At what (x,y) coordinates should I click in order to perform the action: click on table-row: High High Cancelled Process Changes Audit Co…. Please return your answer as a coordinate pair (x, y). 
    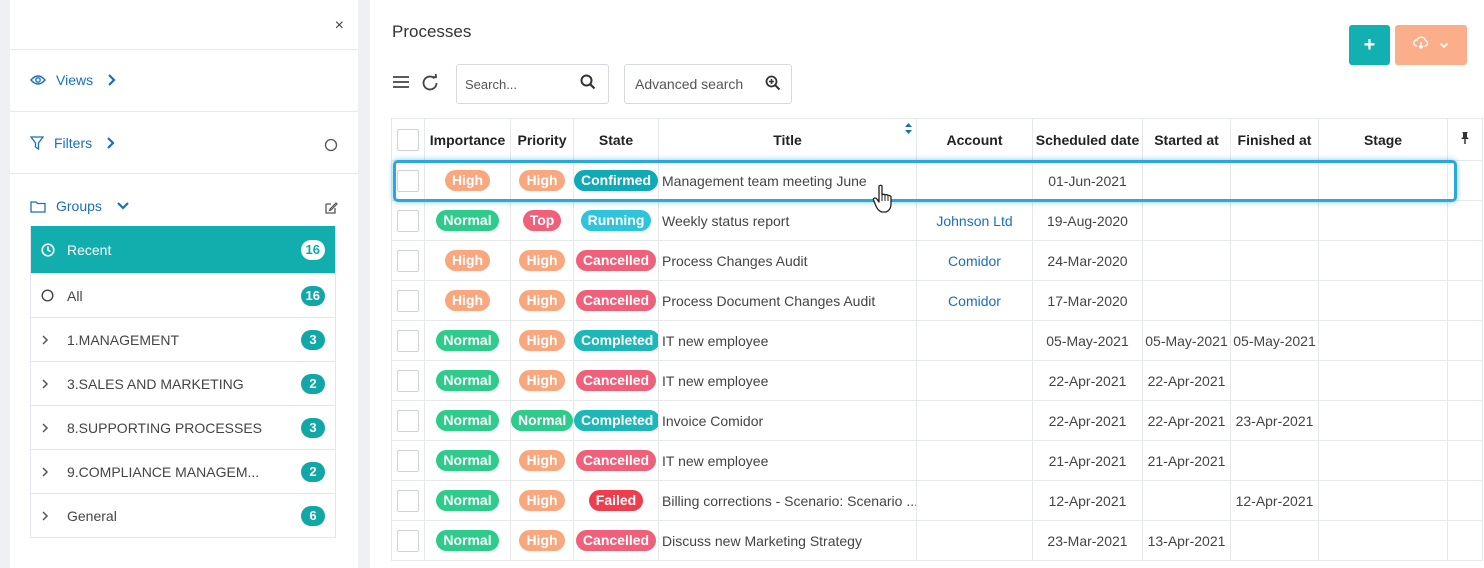
    Looking at the image, I should click on (937, 260).